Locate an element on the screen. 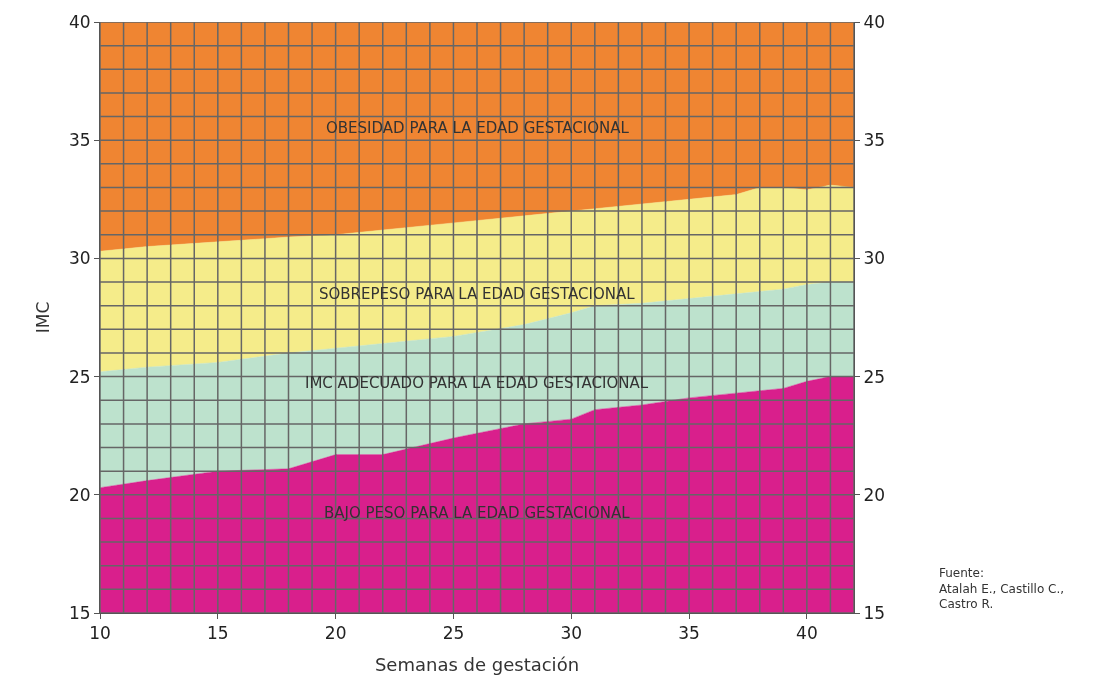 Image resolution: width=1109 pixels, height=683 pixels. source-note: Fuente: Atalah E., Castillo C., Castro R. is located at coordinates (1002, 589).